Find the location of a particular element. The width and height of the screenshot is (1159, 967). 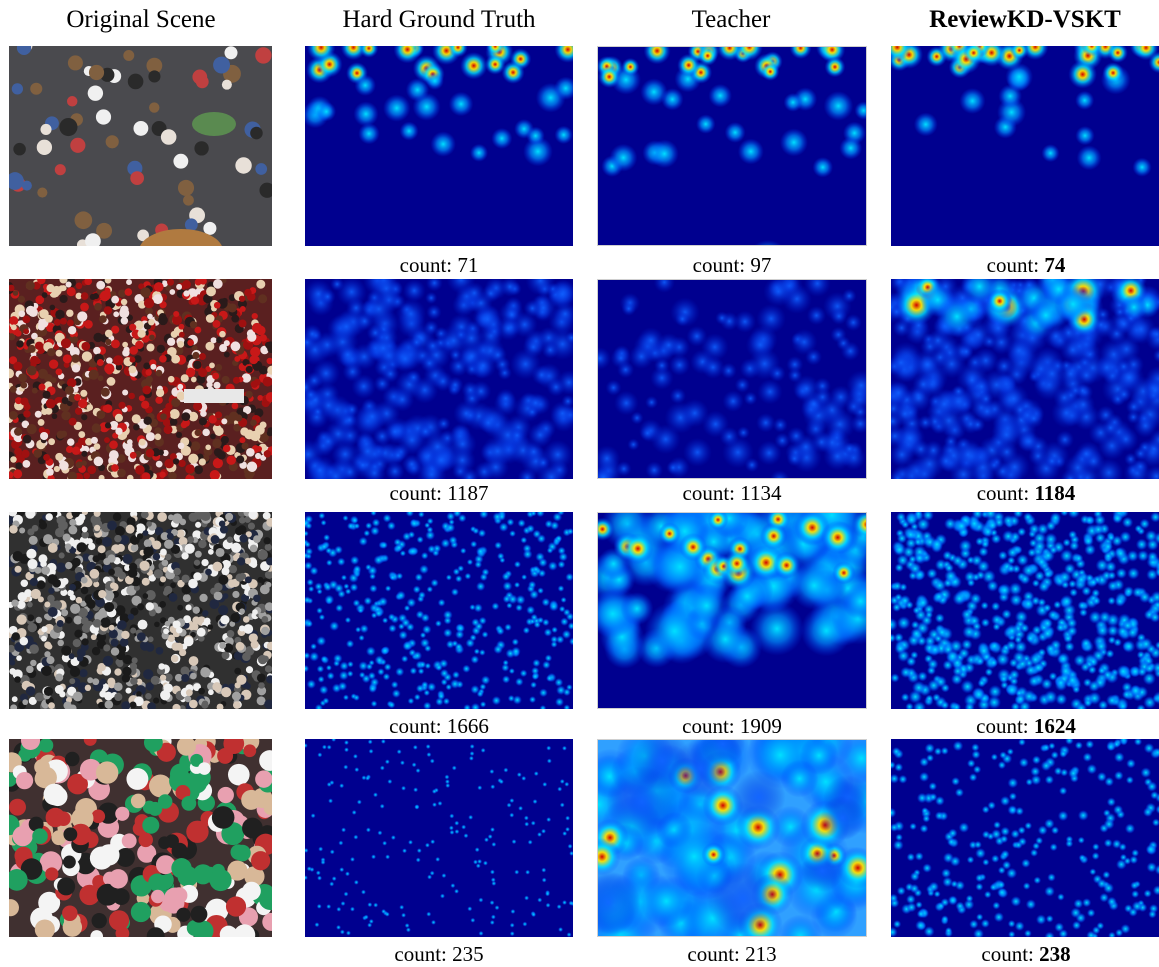

count-caption: count: 1624 is located at coordinates (1025, 726).